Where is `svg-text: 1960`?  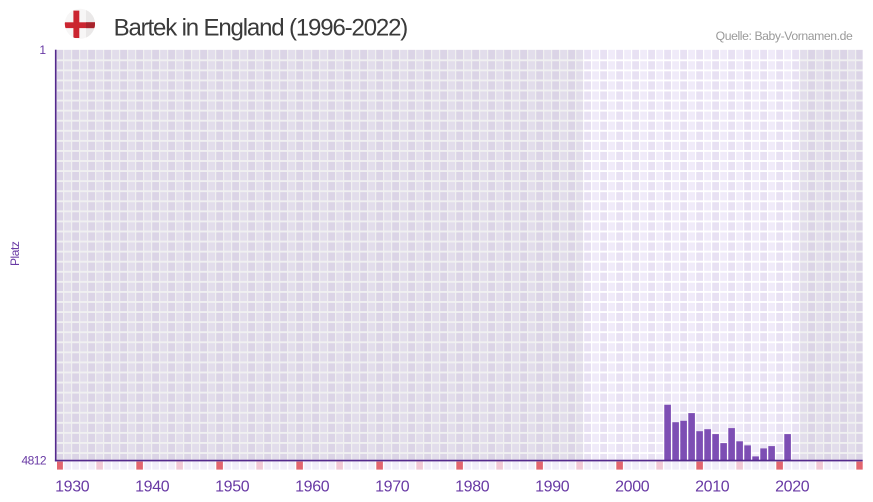 svg-text: 1960 is located at coordinates (312, 487).